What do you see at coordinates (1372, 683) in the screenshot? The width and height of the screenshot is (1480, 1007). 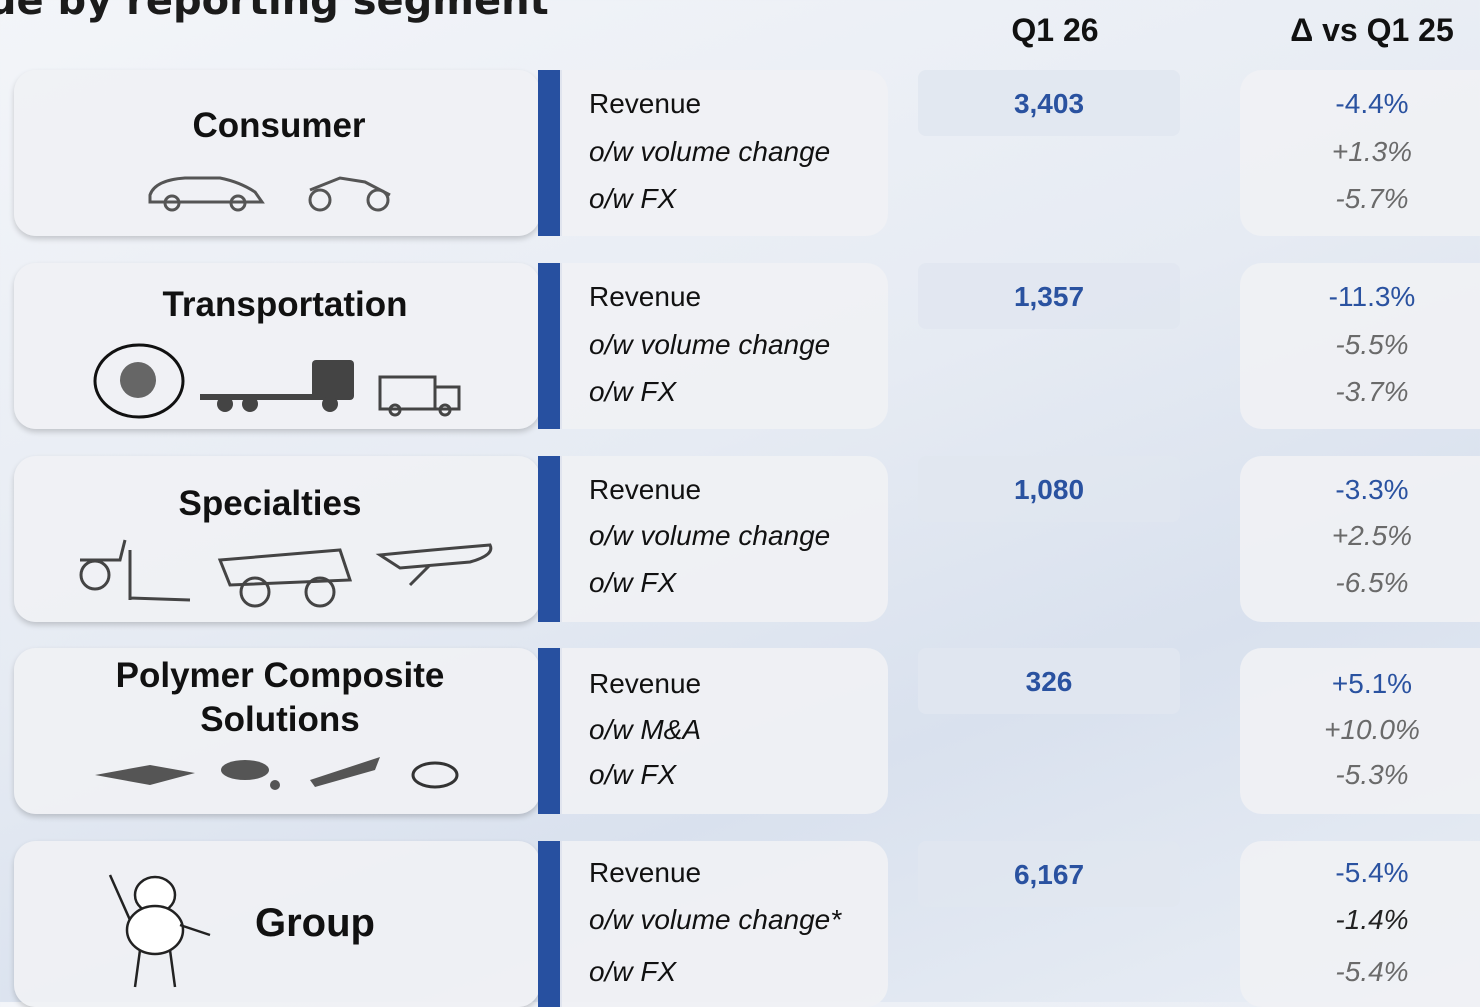 I see `delta-value: +5.1%` at bounding box center [1372, 683].